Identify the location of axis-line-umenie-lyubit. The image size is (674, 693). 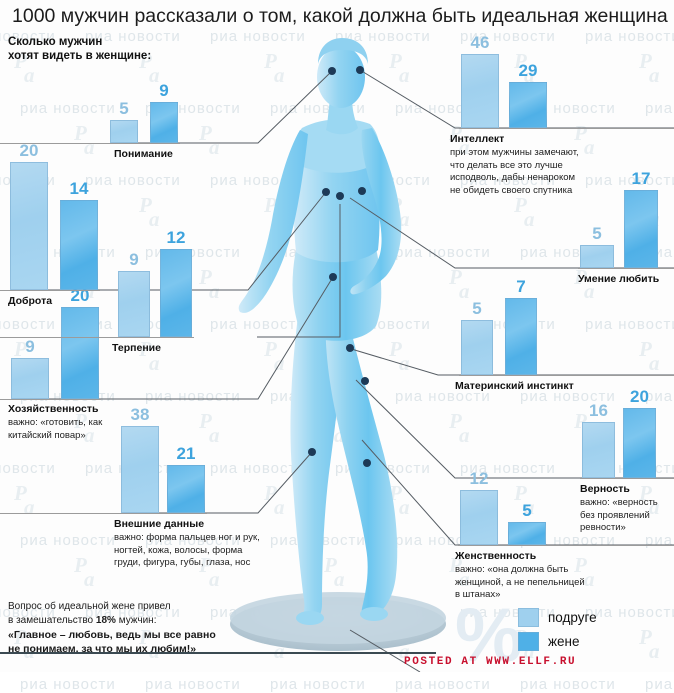
(626, 268).